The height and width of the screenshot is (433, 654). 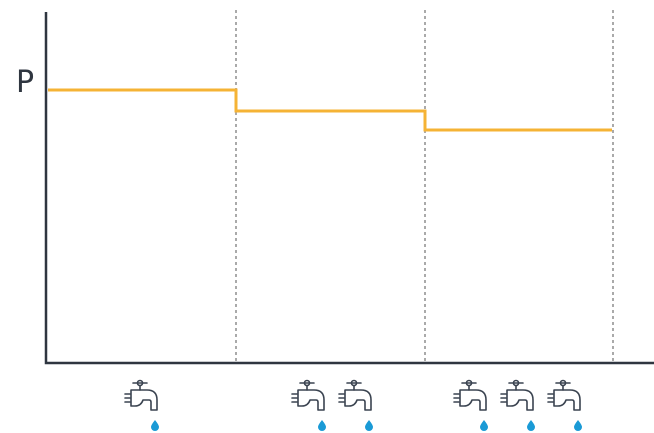 I want to click on axis-label: P, so click(x=25, y=82).